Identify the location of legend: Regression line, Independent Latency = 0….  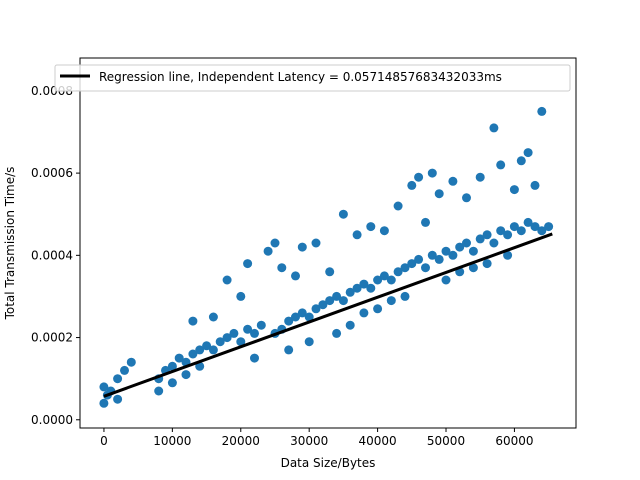
(312, 78).